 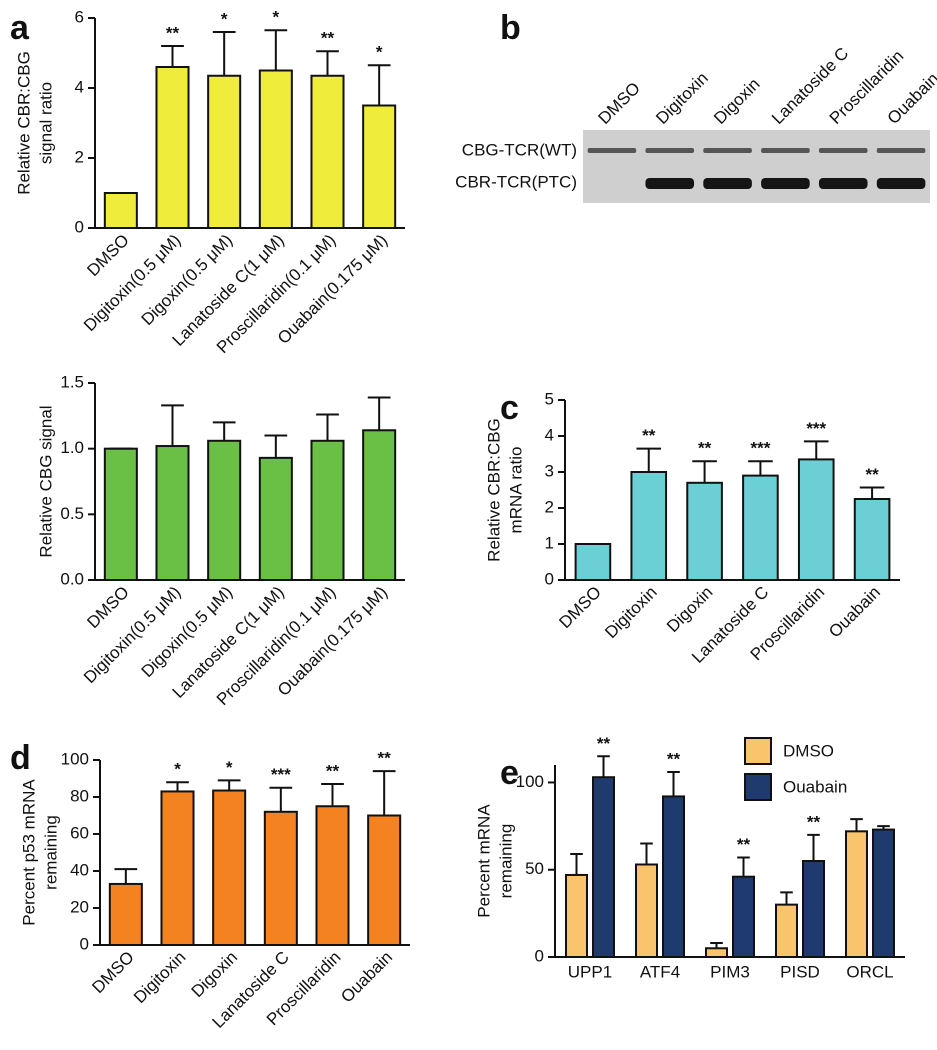 I want to click on y-tick-label: 50, so click(x=534, y=868).